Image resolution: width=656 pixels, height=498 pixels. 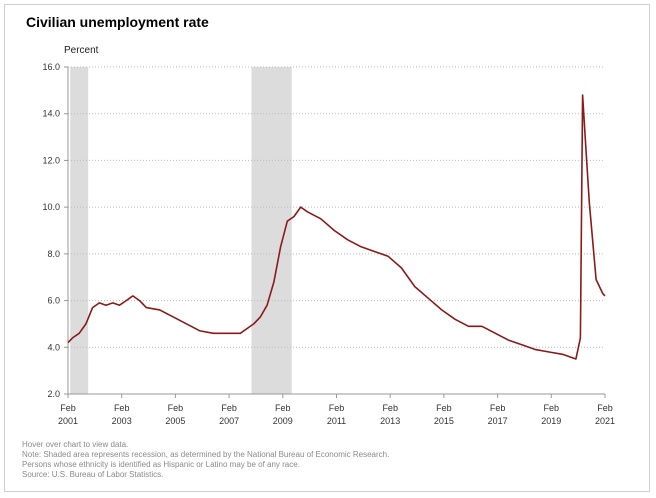 I want to click on y-tick-label: 6.0, so click(x=53, y=301).